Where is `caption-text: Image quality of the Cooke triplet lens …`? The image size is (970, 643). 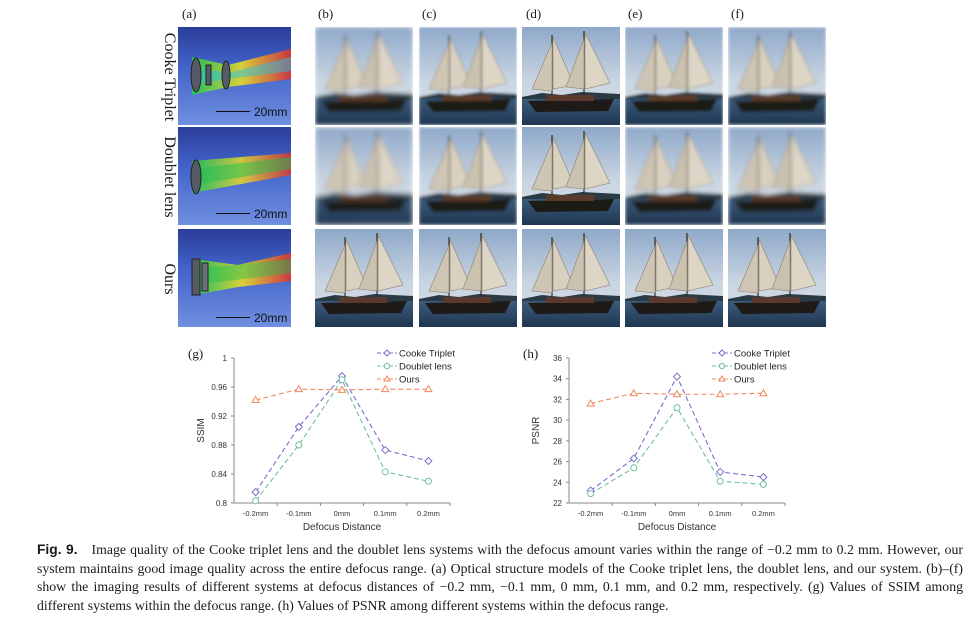
caption-text: Image quality of the Cooke triplet lens … is located at coordinates (500, 577).